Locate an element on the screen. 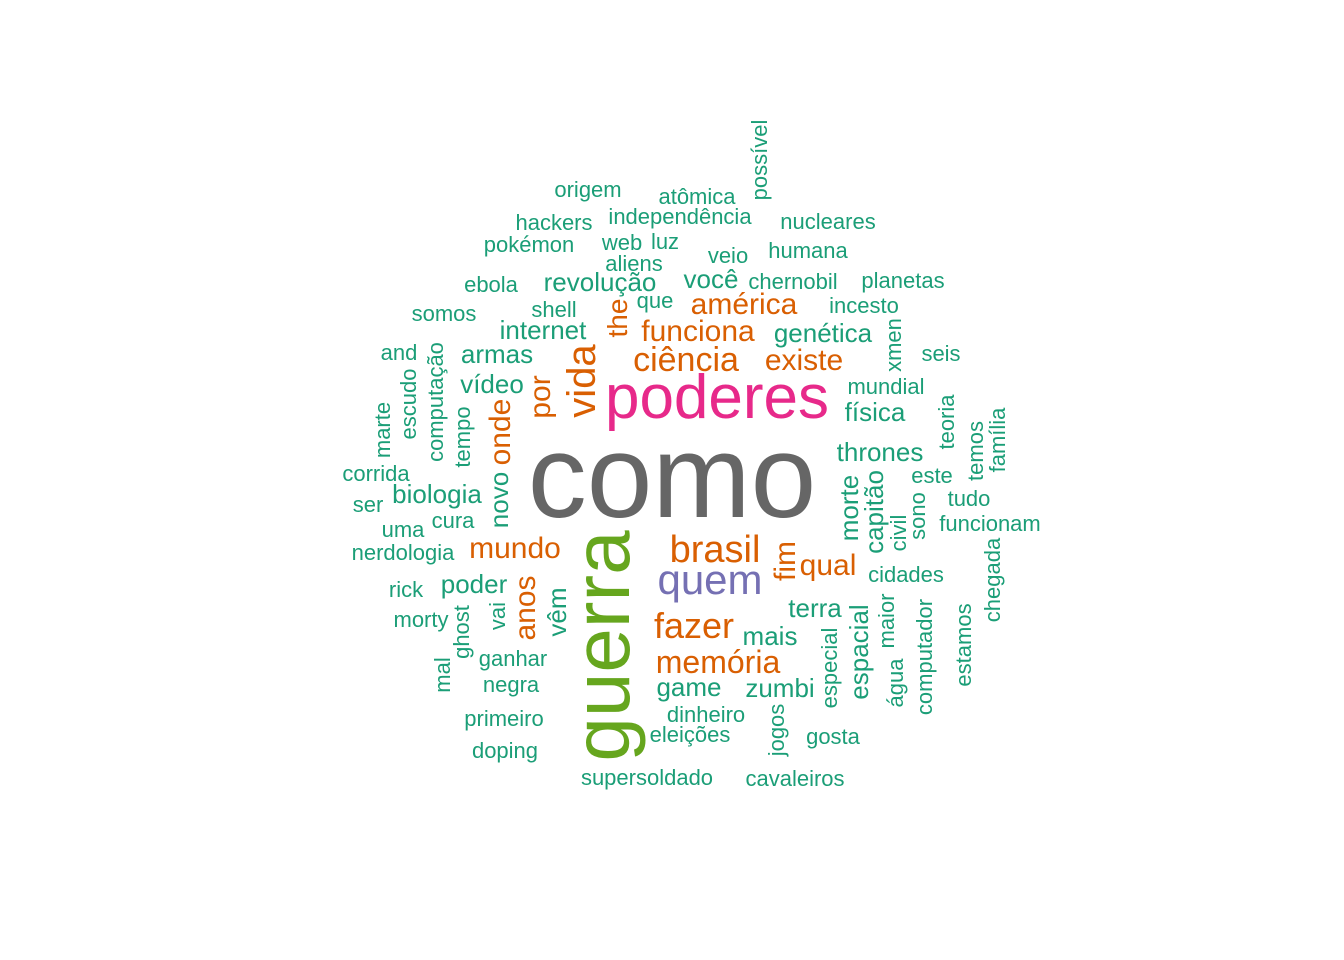  word-maior: maior is located at coordinates (886, 621).